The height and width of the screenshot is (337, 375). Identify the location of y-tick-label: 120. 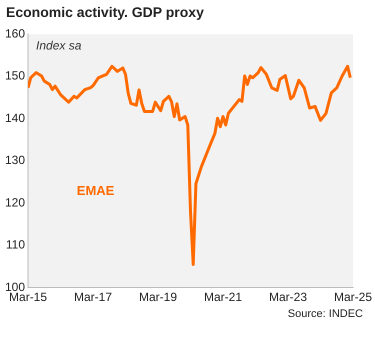
(15, 202).